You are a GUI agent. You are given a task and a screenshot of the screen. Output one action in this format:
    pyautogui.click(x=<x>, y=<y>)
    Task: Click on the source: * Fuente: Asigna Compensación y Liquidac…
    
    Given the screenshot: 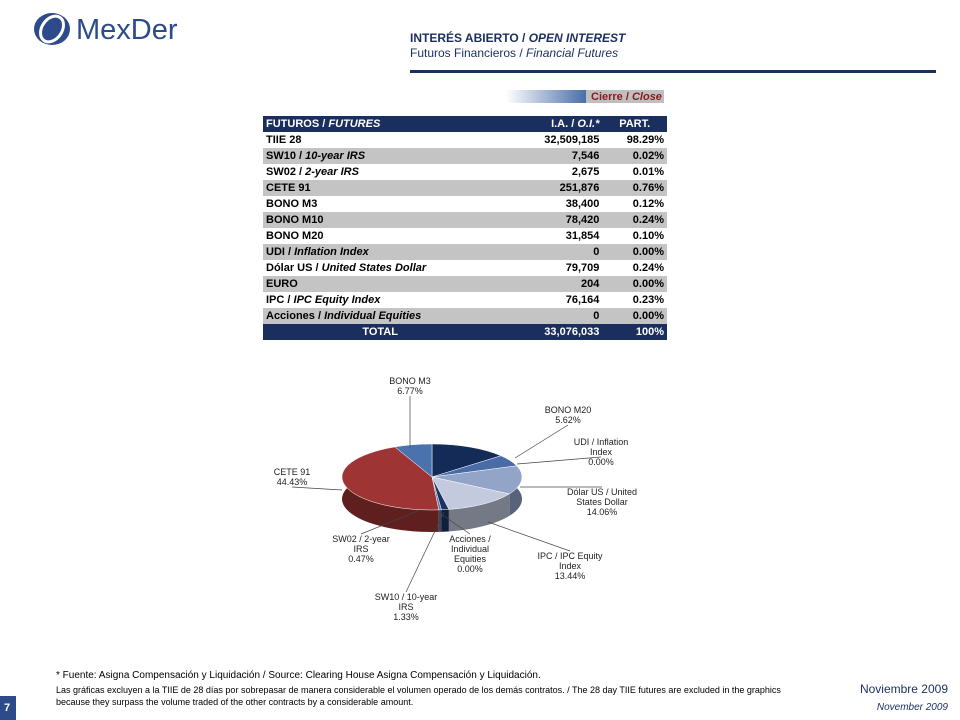 What is the action you would take?
    pyautogui.click(x=298, y=675)
    